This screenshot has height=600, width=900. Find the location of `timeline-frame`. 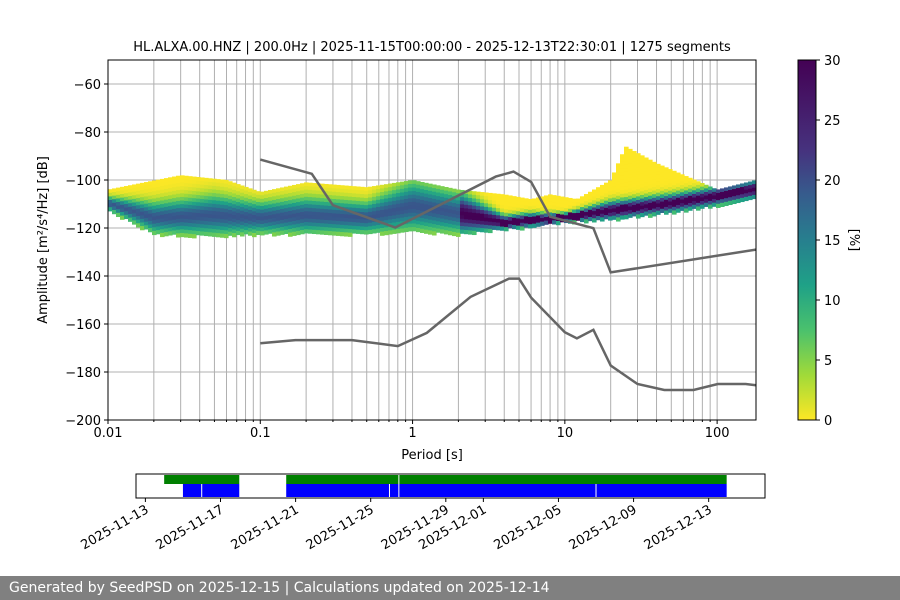

timeline-frame is located at coordinates (450, 486).